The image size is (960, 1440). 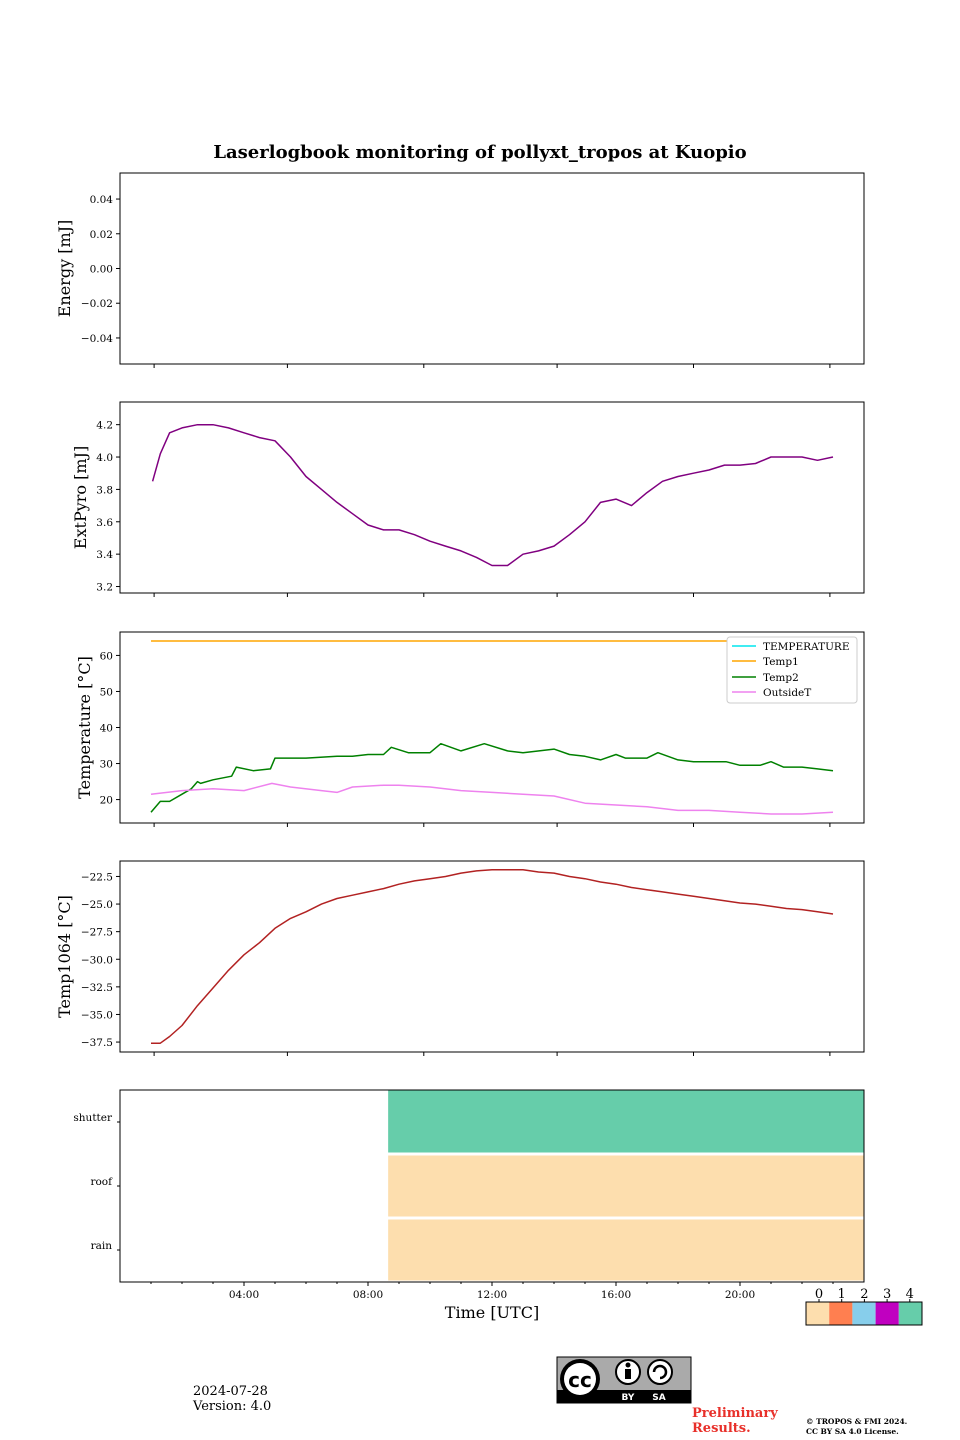 I want to click on colorbar-label-2: 2, so click(x=864, y=1294).